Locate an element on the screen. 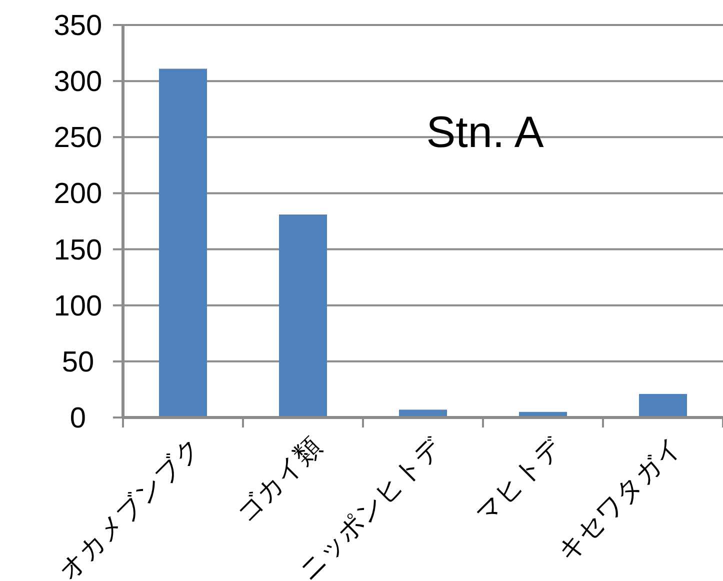  y-tick-label: 50 is located at coordinates (78, 362).